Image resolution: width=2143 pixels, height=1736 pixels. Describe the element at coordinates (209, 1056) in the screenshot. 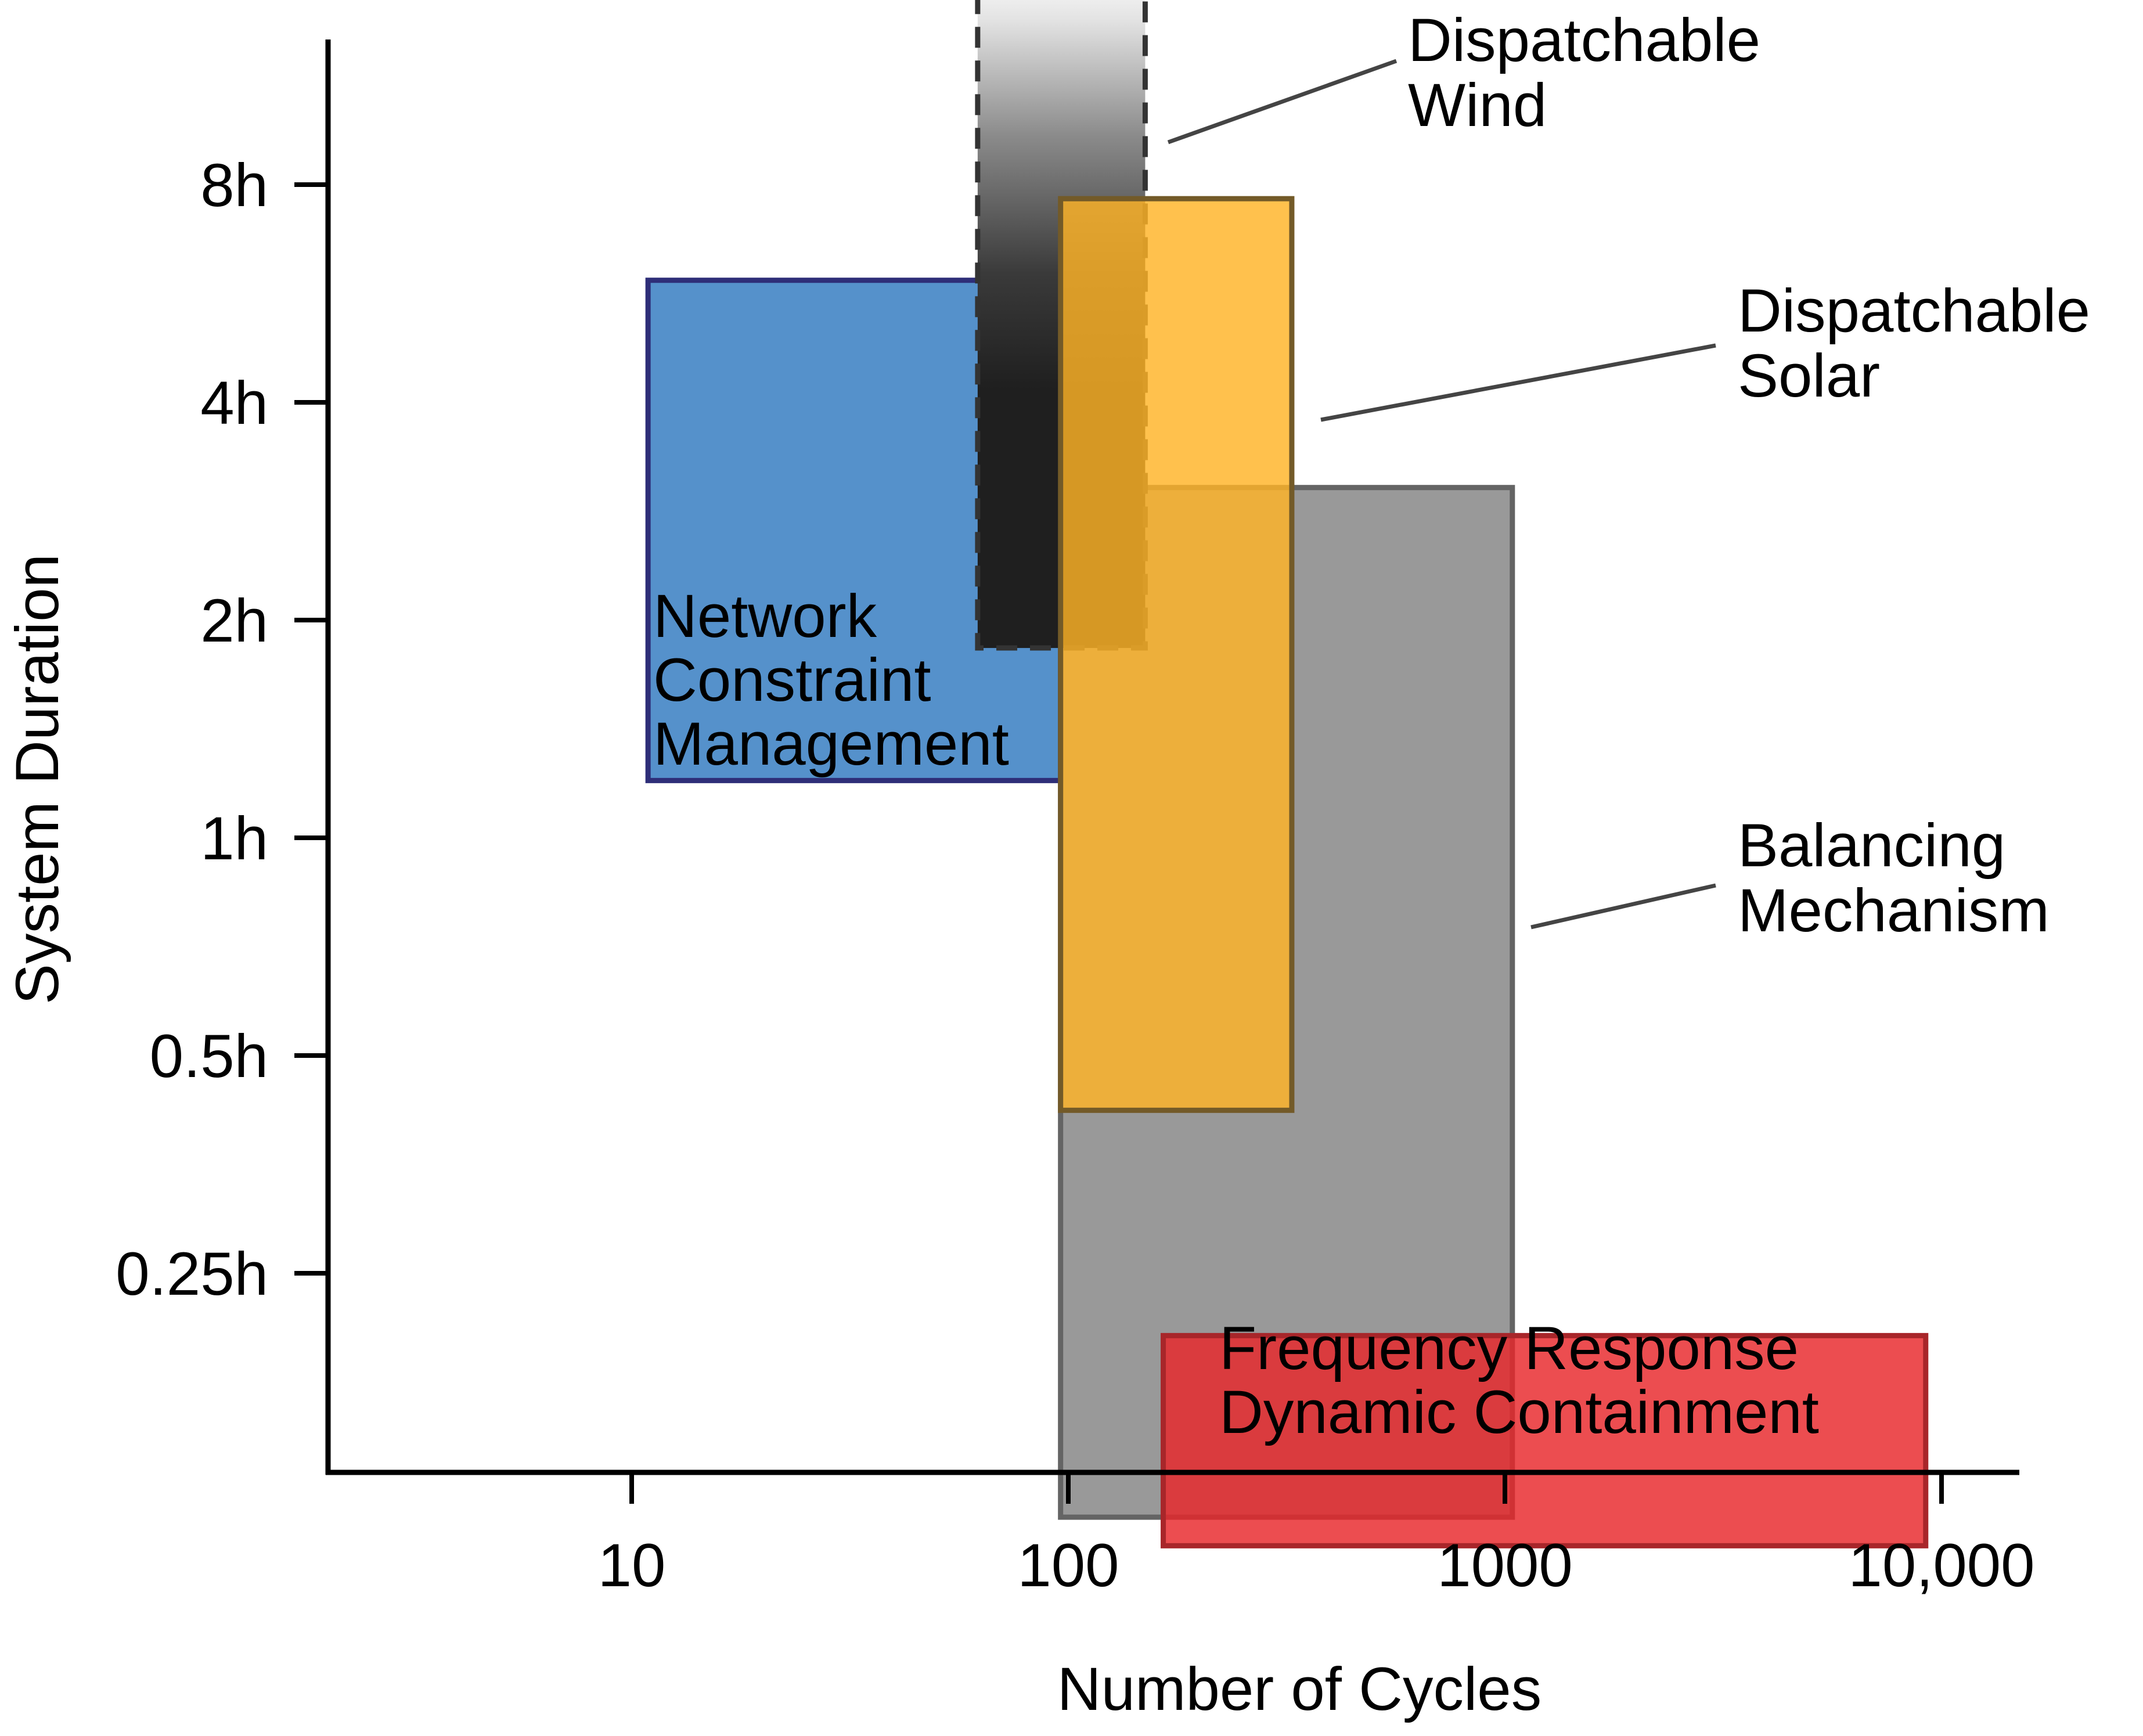

I see `y-tick-label-1: 0.5h` at that location.